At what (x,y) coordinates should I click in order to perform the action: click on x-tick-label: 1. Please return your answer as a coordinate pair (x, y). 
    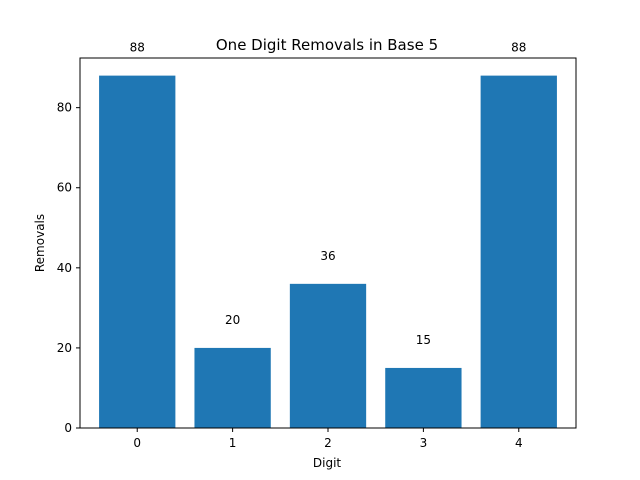
    Looking at the image, I should click on (233, 443).